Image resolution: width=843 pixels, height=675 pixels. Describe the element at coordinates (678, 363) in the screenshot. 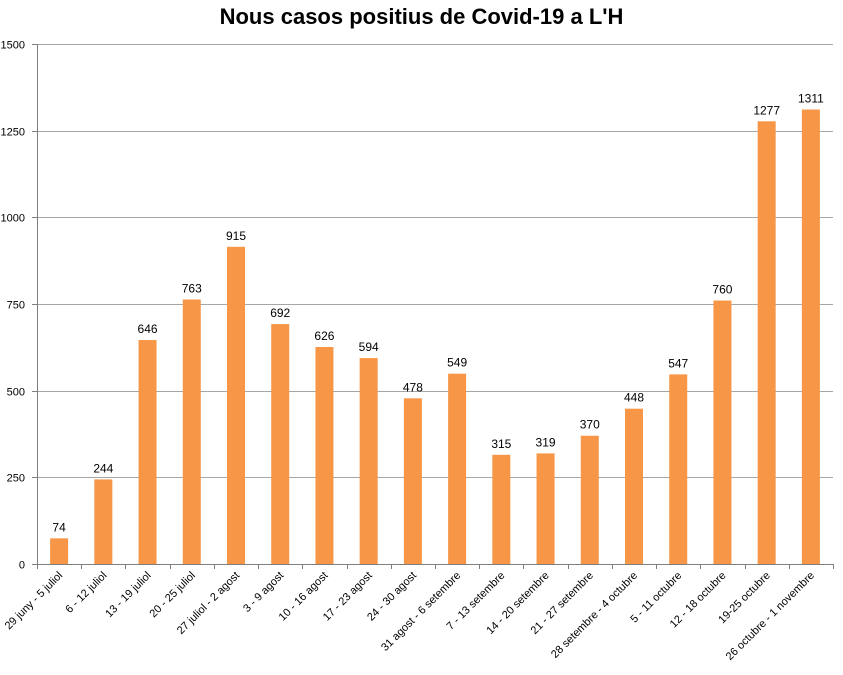

I see `data-label: 547` at that location.